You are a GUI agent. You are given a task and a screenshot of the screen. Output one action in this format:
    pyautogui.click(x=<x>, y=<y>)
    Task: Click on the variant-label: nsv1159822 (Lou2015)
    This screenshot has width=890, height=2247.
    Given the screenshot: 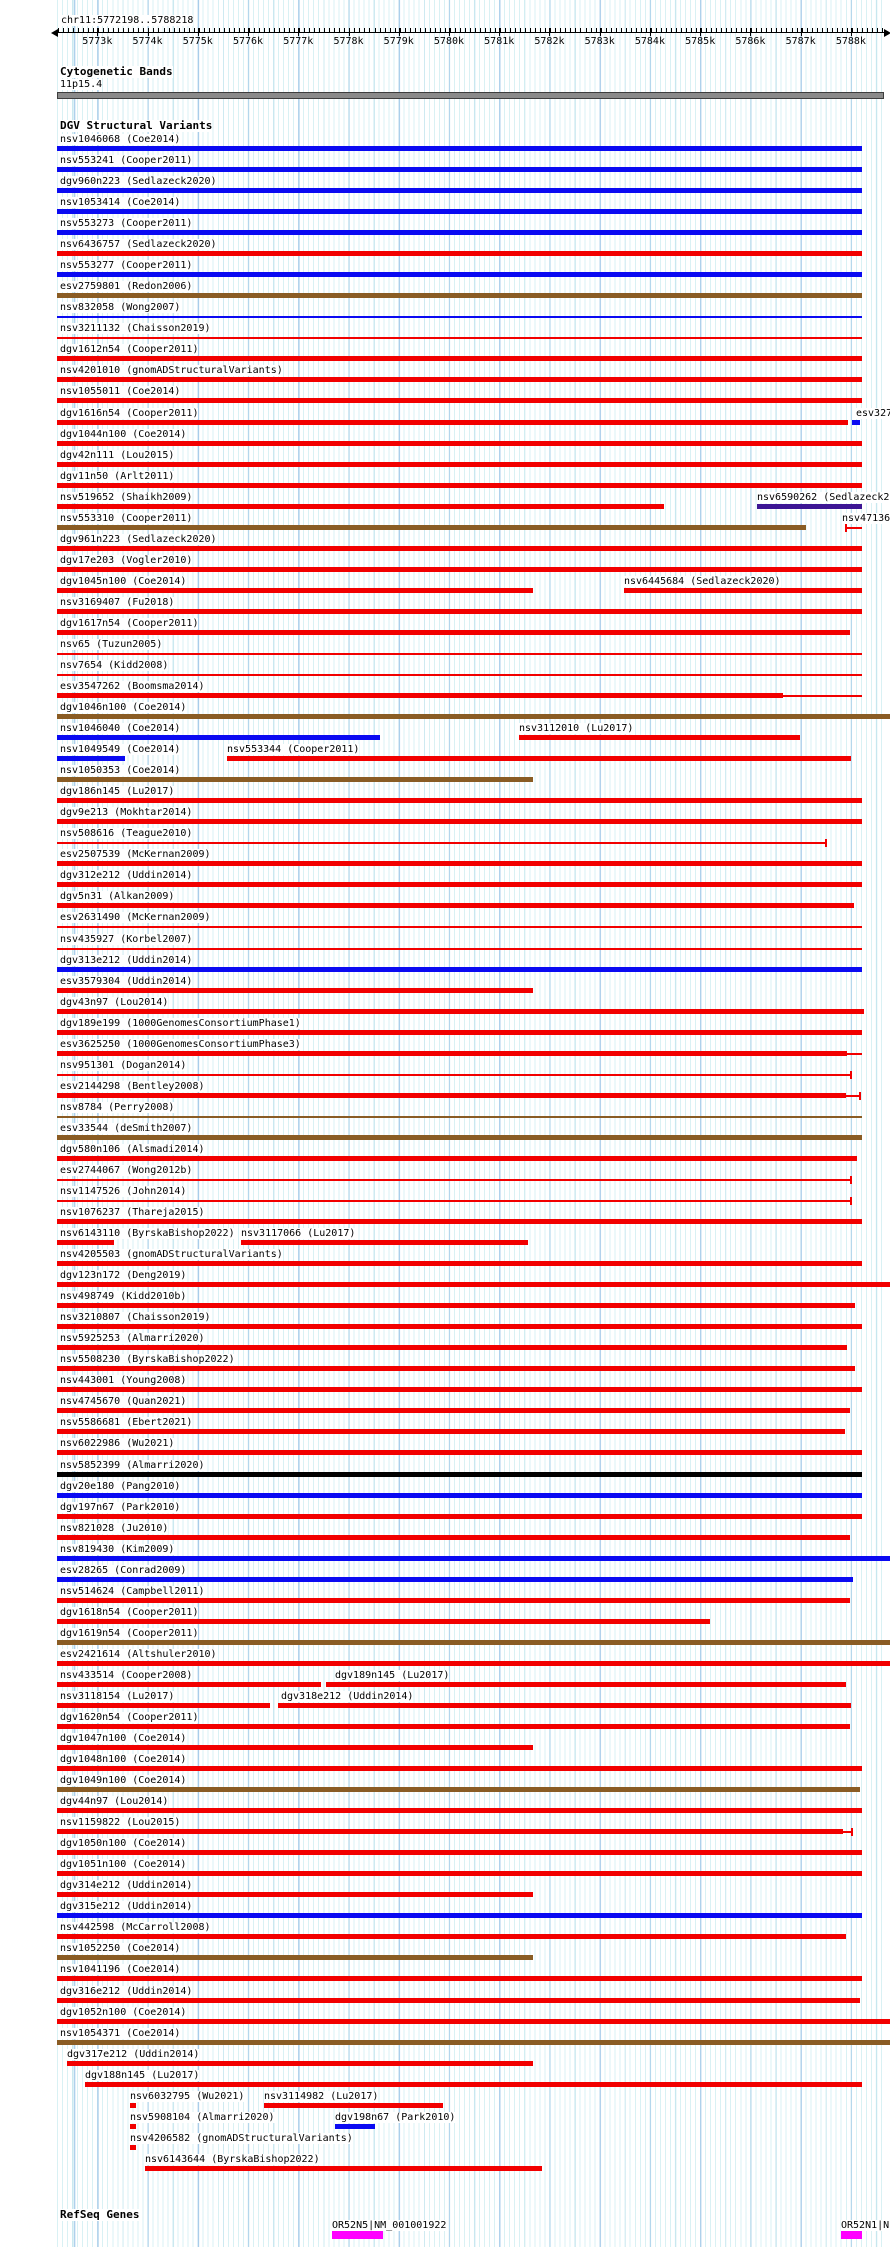 What is the action you would take?
    pyautogui.click(x=120, y=1822)
    